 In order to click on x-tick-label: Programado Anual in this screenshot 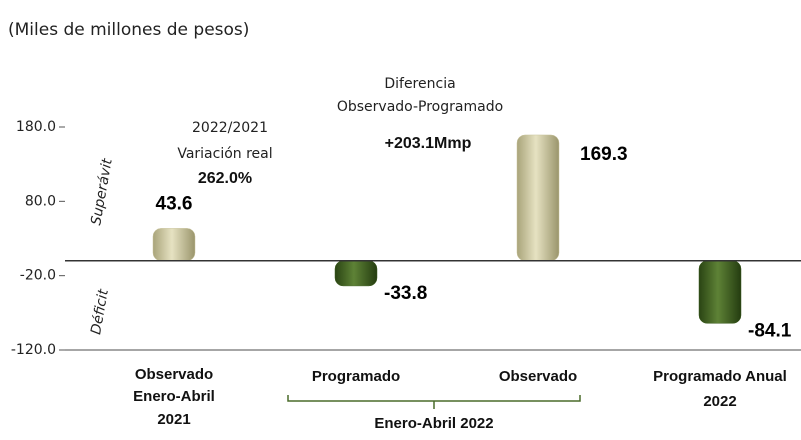, I will do `click(720, 376)`.